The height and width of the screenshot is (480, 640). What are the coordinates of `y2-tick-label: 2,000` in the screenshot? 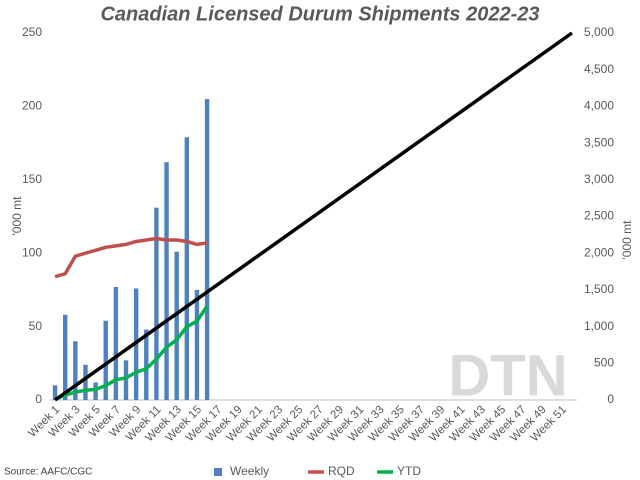 It's located at (599, 252).